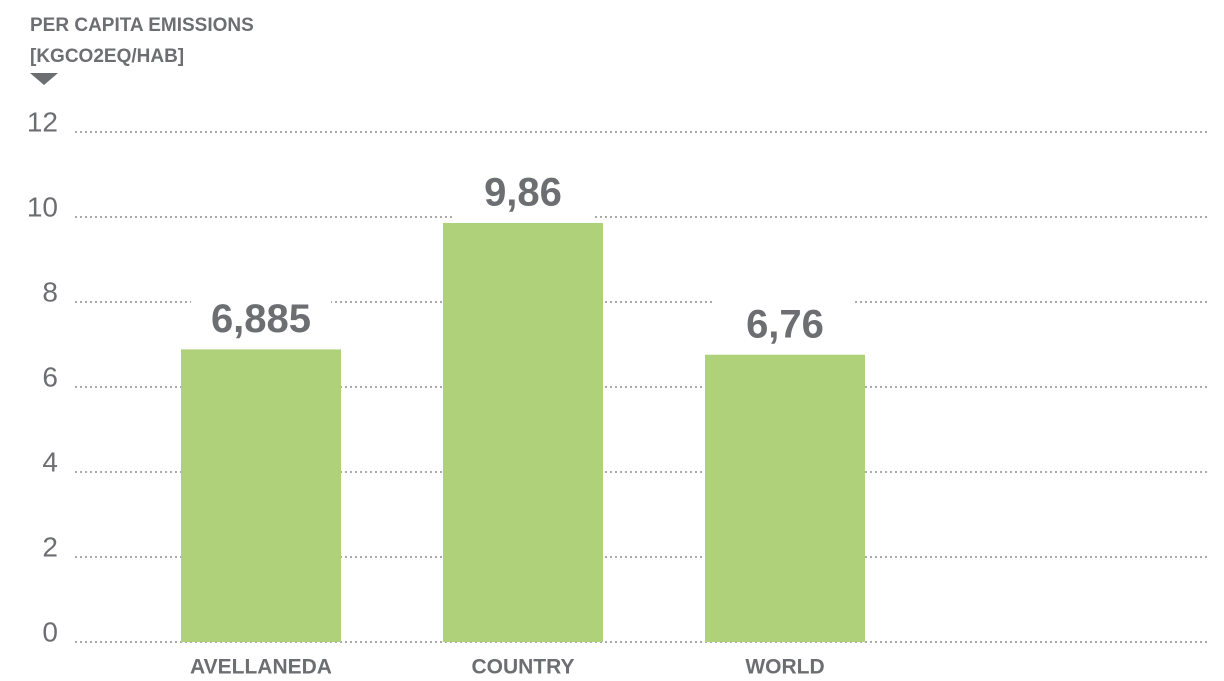  Describe the element at coordinates (42, 121) in the screenshot. I see `y-tick-label: 12` at that location.